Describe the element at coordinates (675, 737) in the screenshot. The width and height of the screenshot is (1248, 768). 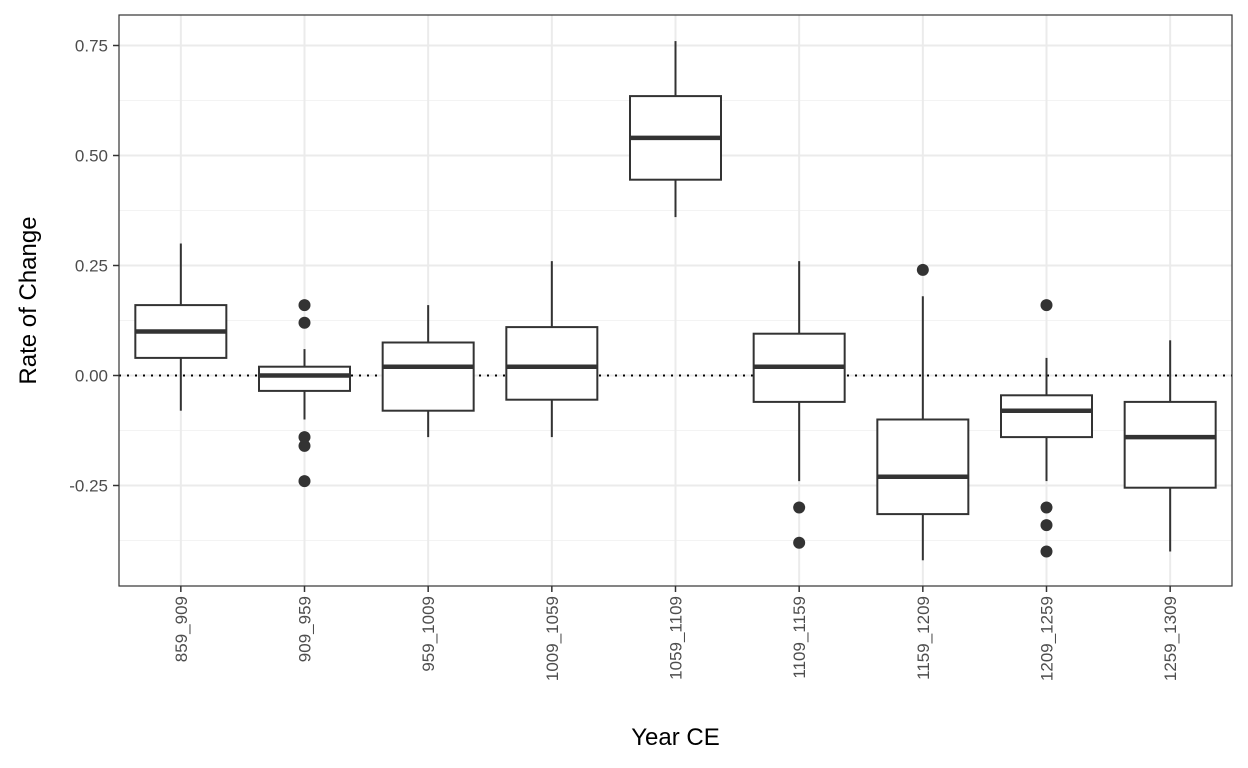
I see `x-axis-title: Year CE` at that location.